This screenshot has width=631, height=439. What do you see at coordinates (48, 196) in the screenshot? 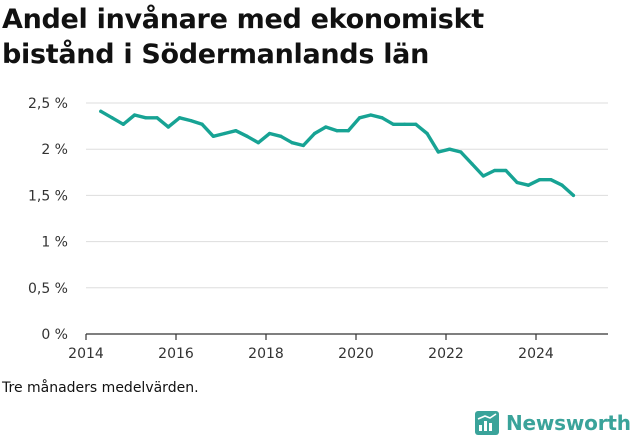
I see `y-tick-label: 1,5 %` at bounding box center [48, 196].